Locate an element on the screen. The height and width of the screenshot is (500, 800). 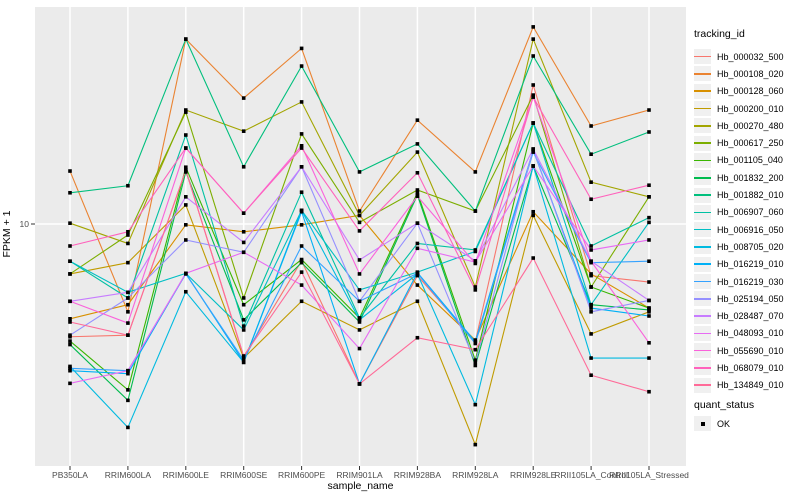
legend-entry-label: Hb_000270_480 is located at coordinates (750, 125).